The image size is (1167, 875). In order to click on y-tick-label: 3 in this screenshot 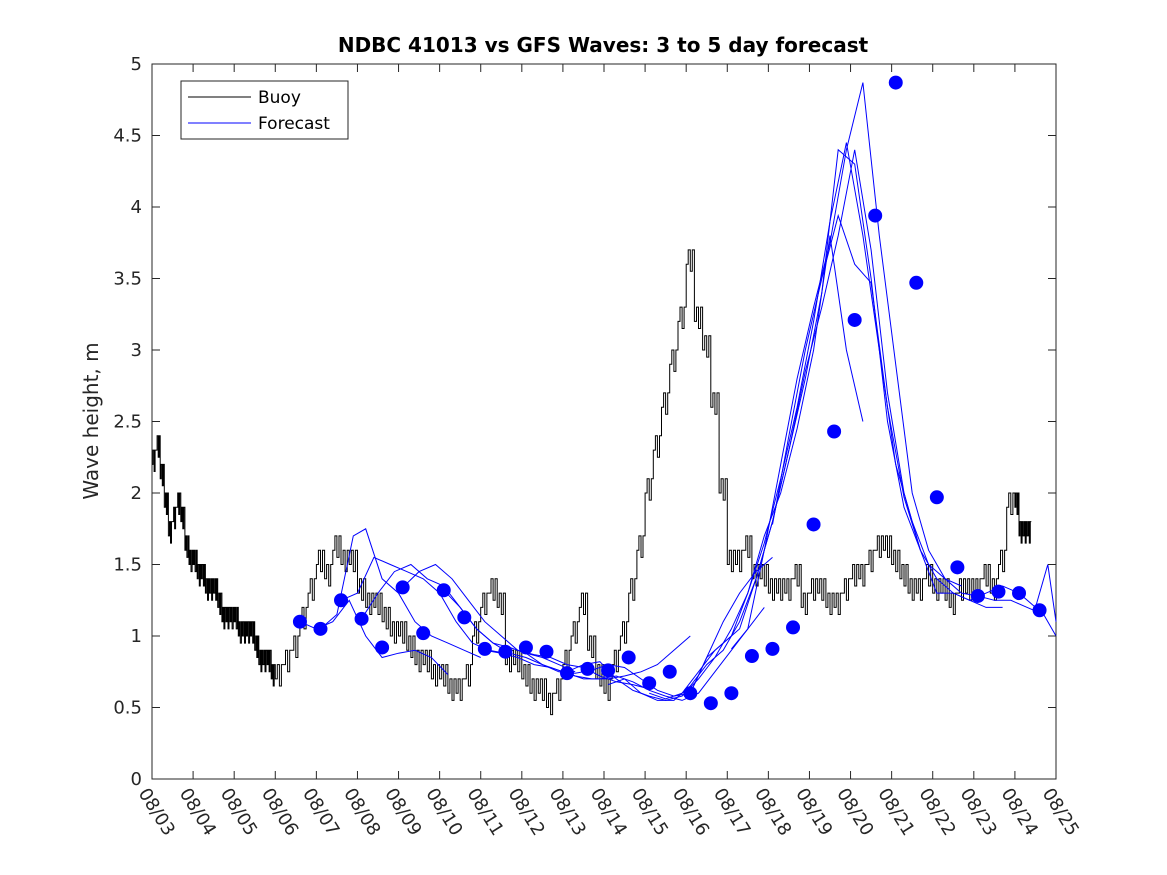, I will do `click(136, 350)`.